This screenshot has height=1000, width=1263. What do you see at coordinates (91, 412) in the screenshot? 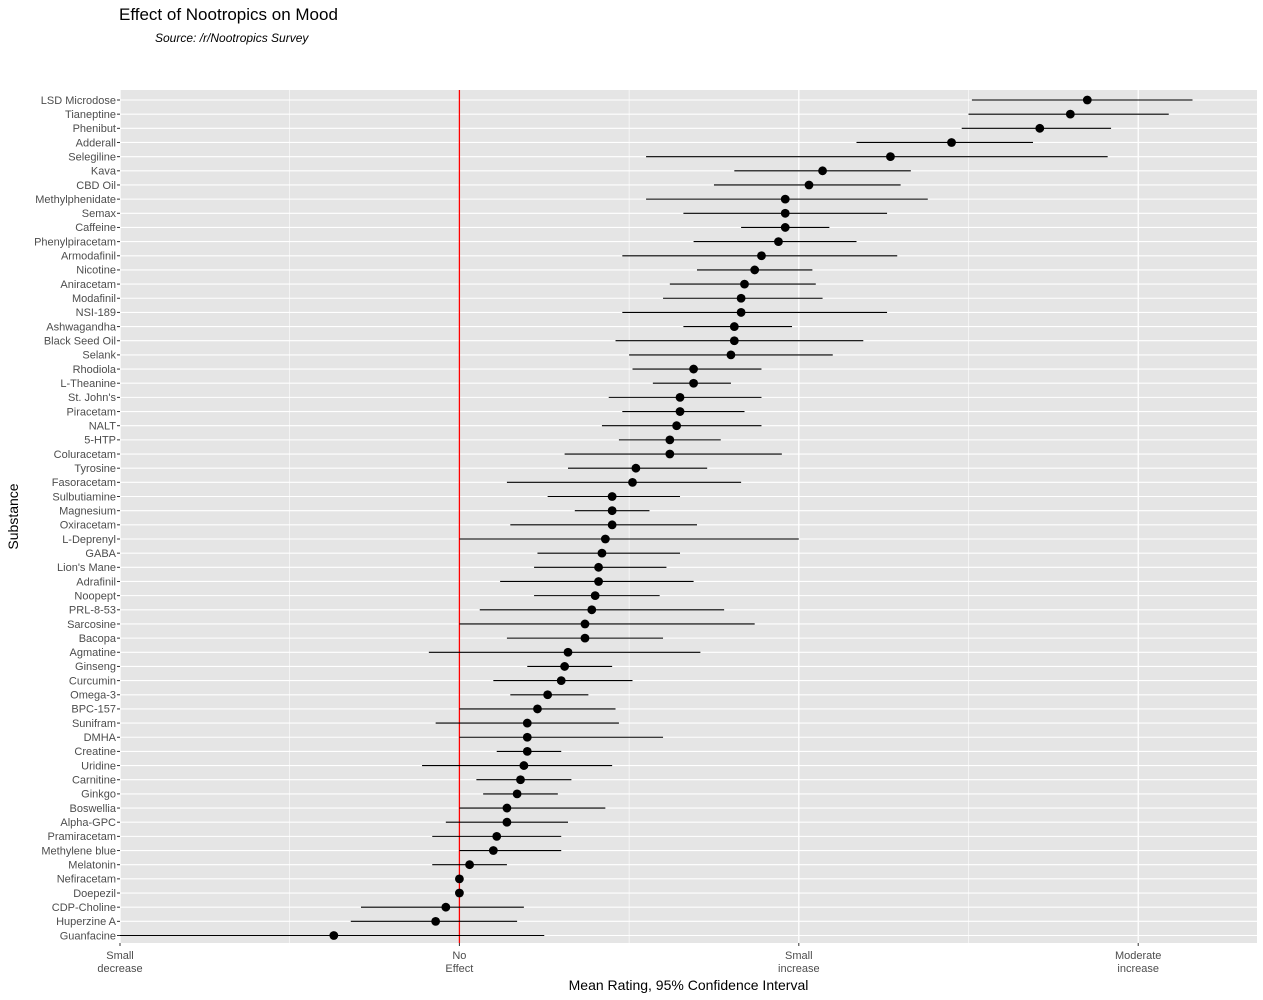
I see `y-tick-label: Piracetam` at bounding box center [91, 412].